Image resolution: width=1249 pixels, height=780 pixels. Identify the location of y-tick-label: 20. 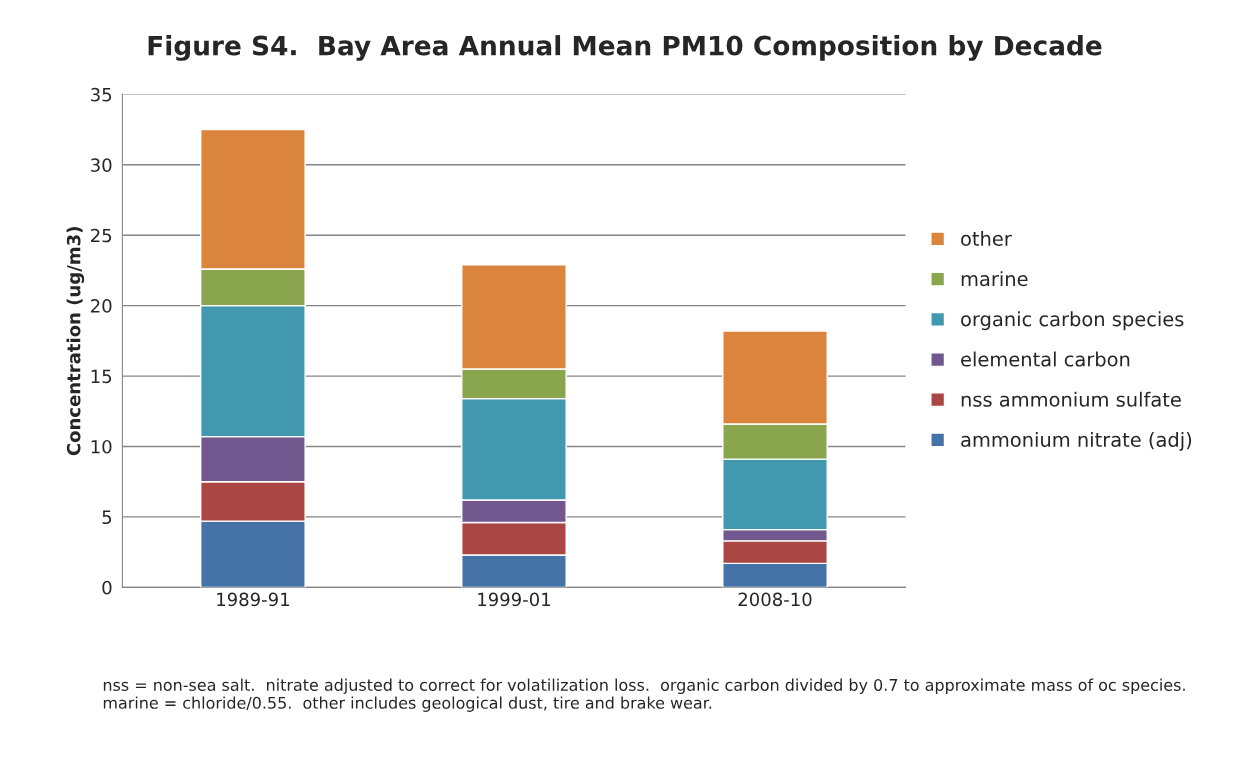
(101, 306).